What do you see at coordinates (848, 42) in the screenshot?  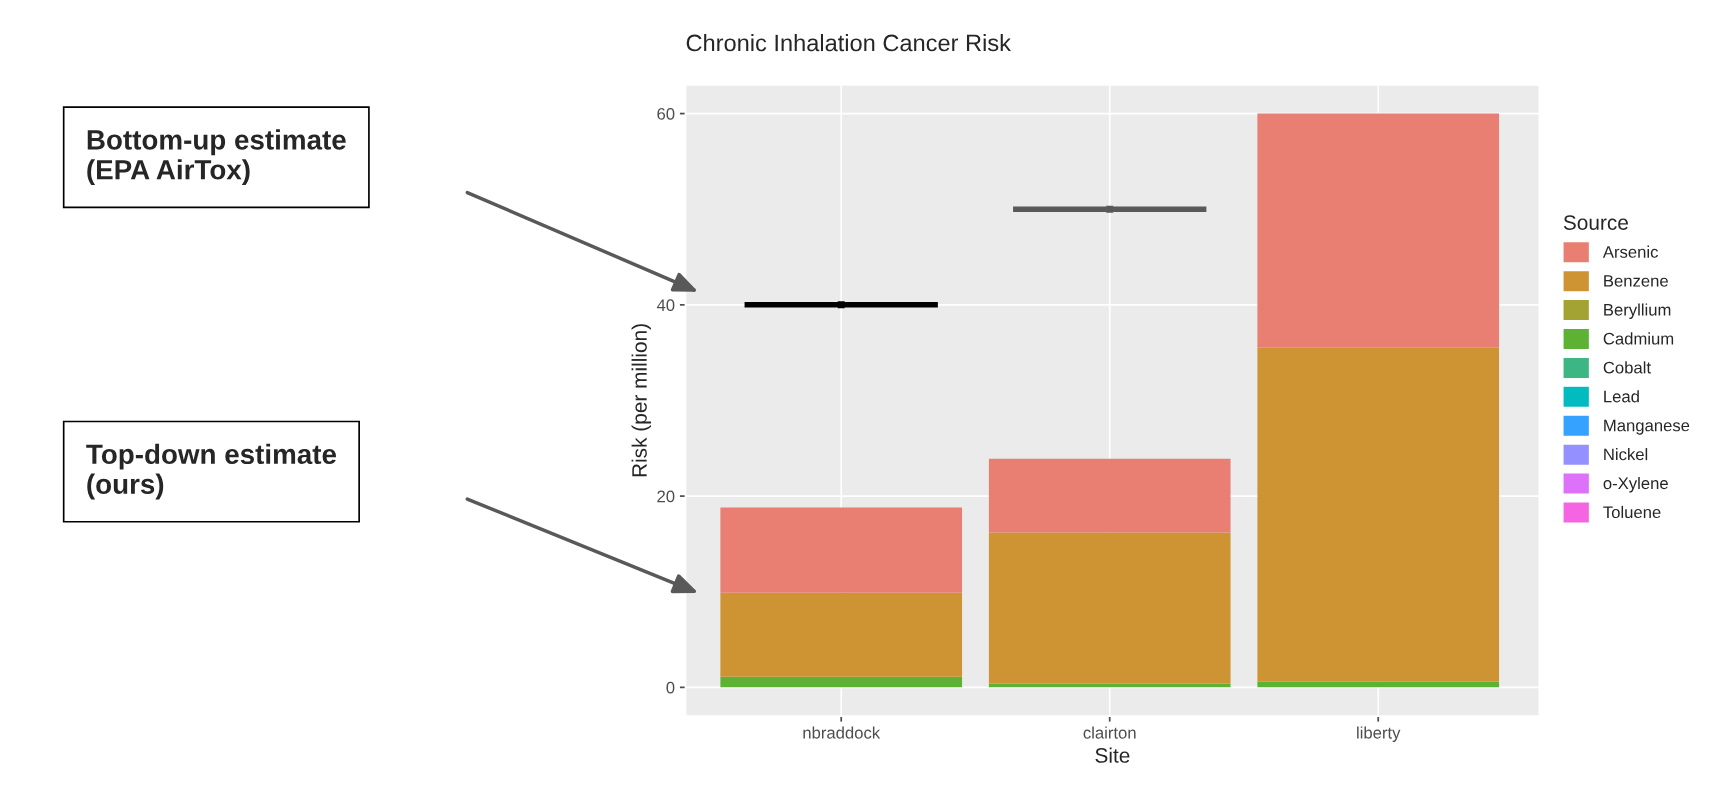 I see `chart-title: Chronic Inhalation Cancer Risk` at bounding box center [848, 42].